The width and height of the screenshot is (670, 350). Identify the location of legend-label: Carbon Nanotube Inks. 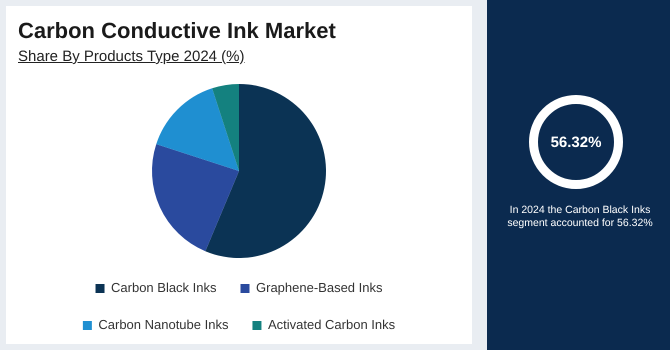
(163, 324).